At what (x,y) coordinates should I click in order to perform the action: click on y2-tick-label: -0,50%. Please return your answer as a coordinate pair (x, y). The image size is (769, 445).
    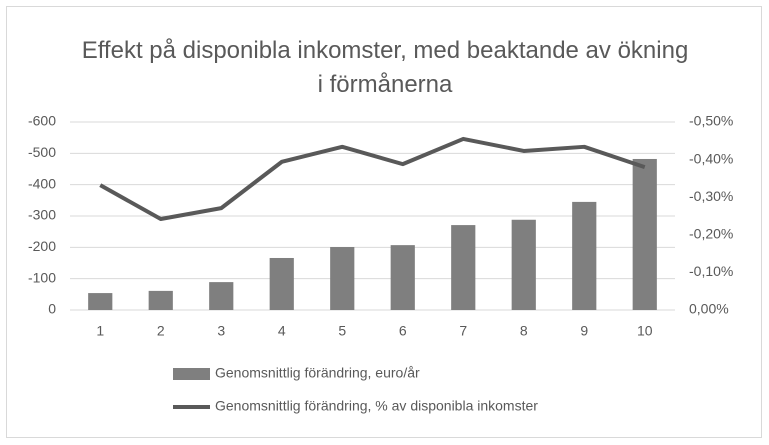
    Looking at the image, I should click on (711, 121).